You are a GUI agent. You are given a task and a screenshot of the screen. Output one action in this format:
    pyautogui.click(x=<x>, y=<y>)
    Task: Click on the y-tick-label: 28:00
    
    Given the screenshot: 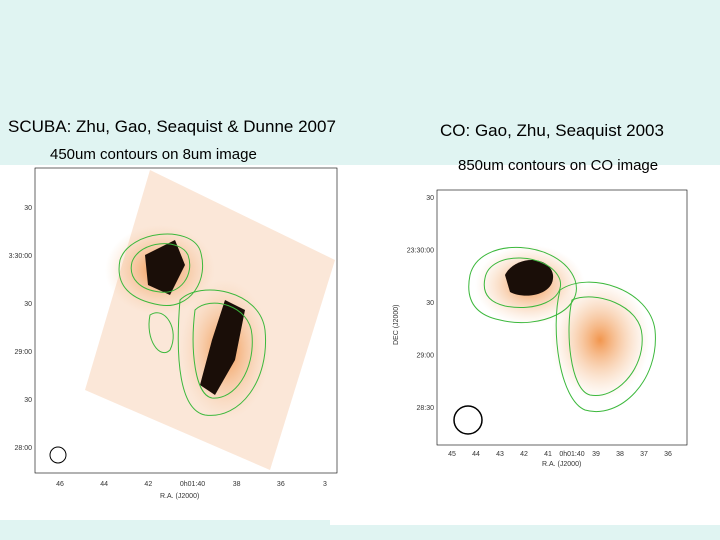 What is the action you would take?
    pyautogui.click(x=23, y=448)
    